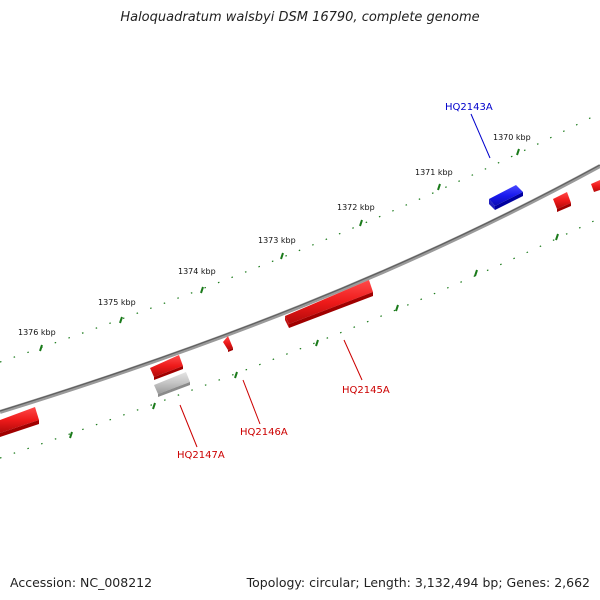 Image resolution: width=600 pixels, height=600 pixels. Describe the element at coordinates (277, 240) in the screenshot. I see `kbp-label-1373: 1373 kbp` at that location.